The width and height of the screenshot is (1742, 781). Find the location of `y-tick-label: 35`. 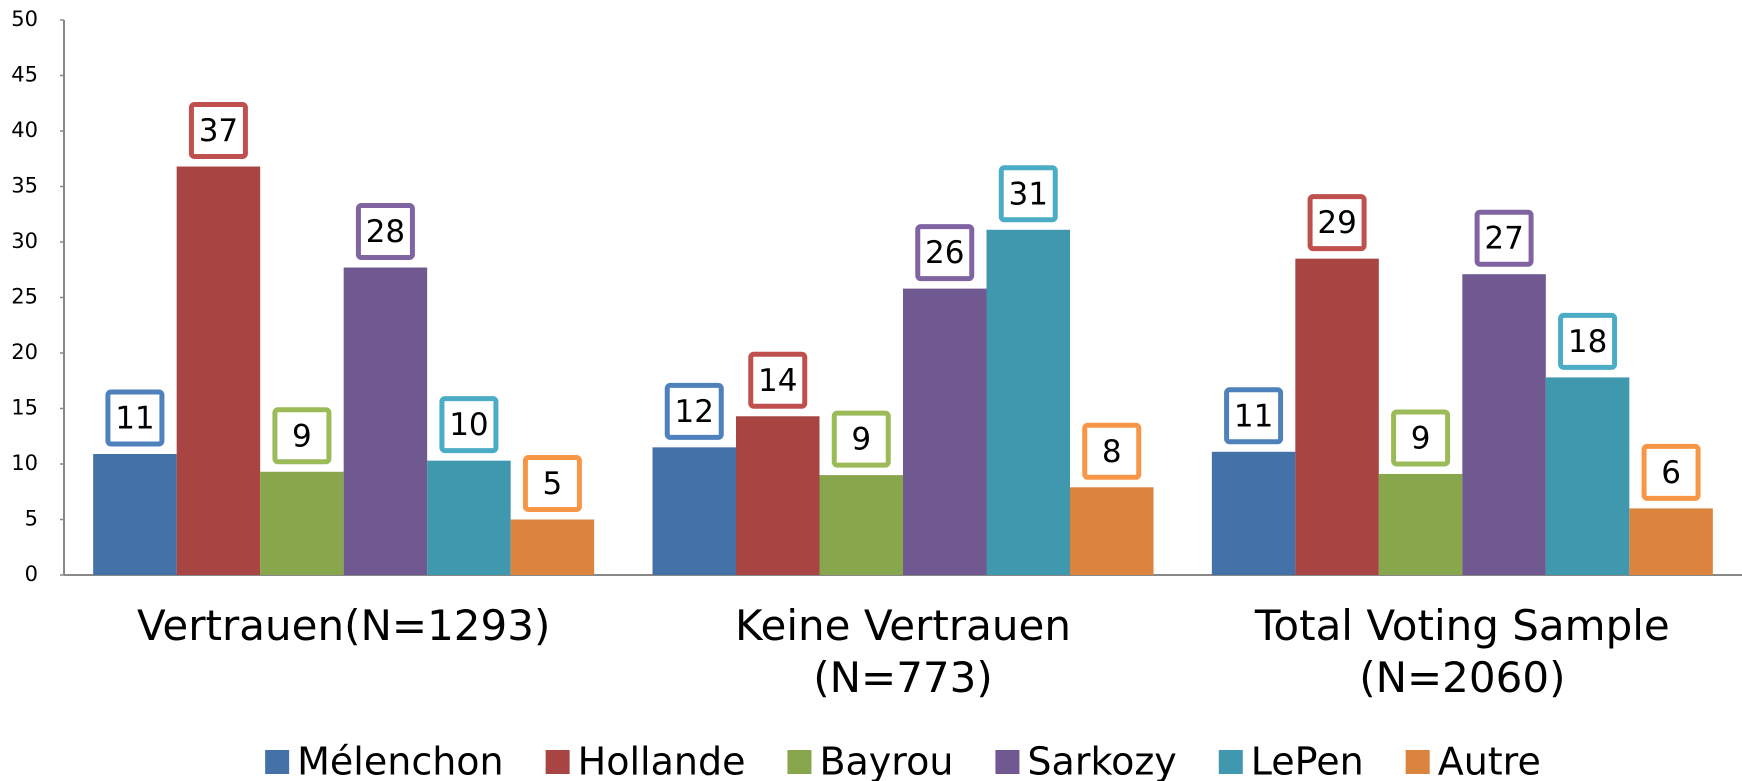

y-tick-label: 35 is located at coordinates (24, 186).